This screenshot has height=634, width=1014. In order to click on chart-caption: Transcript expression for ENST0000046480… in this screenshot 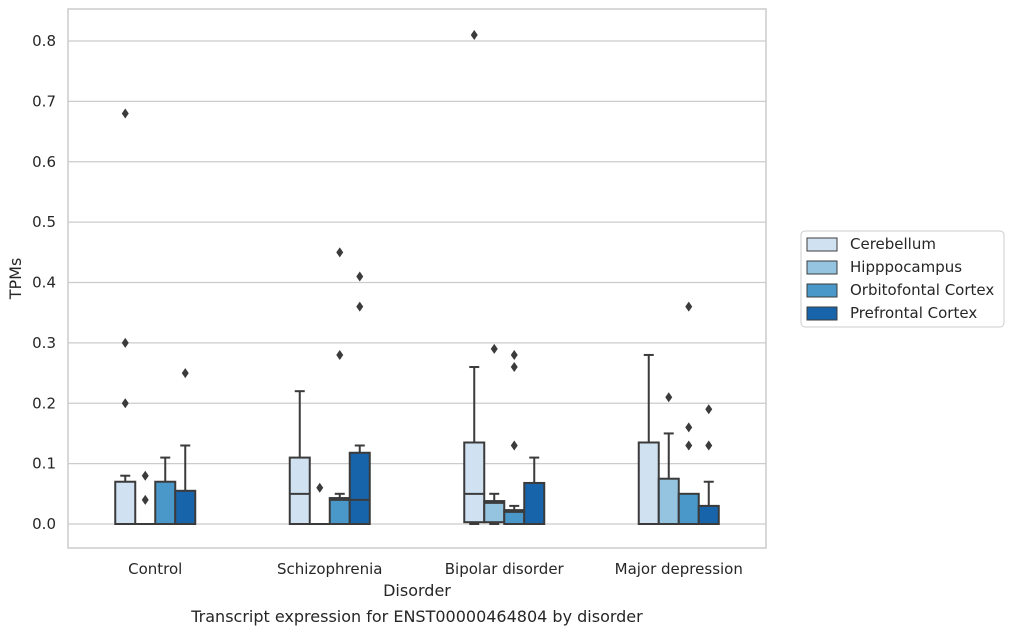, I will do `click(416, 616)`.